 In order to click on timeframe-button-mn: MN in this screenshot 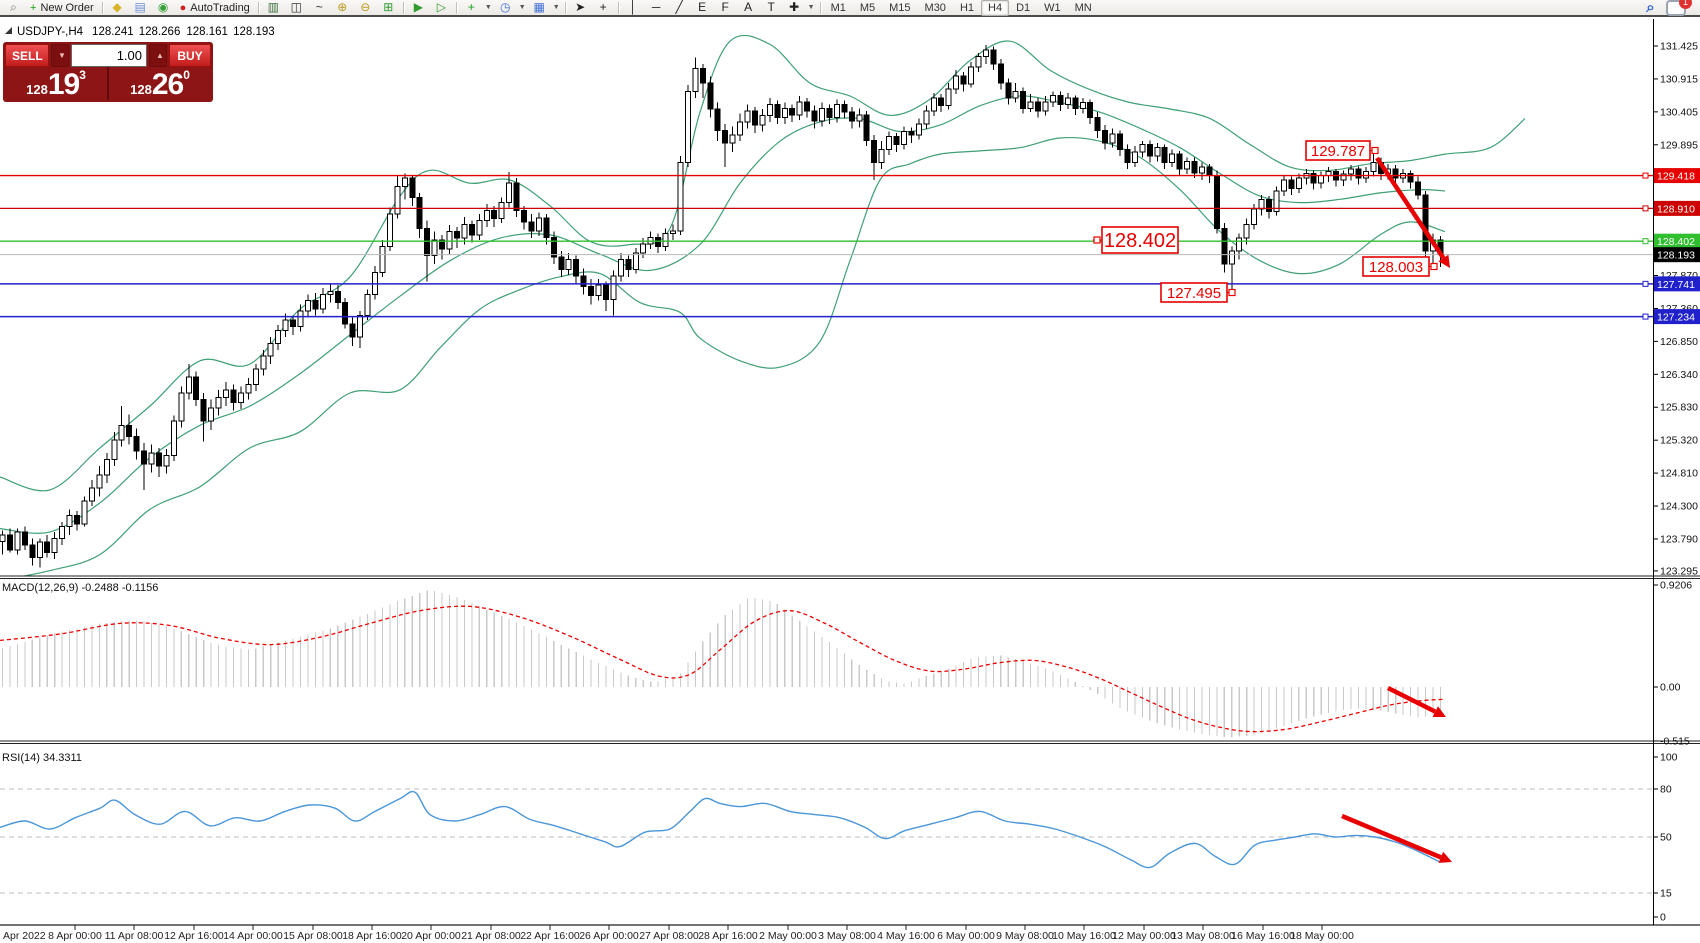, I will do `click(1083, 7)`.